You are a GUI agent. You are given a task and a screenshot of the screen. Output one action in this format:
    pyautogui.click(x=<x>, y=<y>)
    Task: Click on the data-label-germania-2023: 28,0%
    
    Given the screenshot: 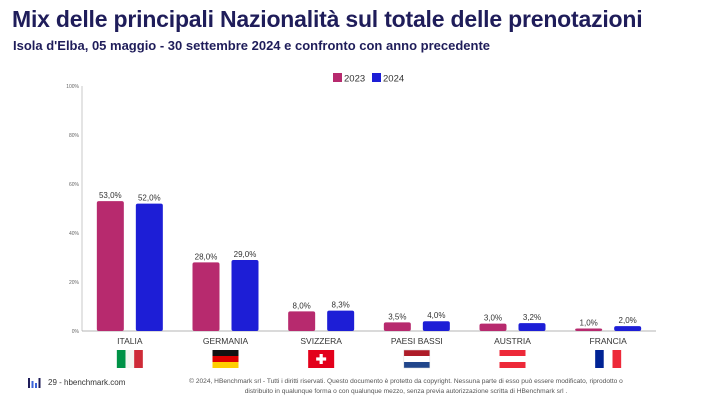 What is the action you would take?
    pyautogui.click(x=206, y=256)
    